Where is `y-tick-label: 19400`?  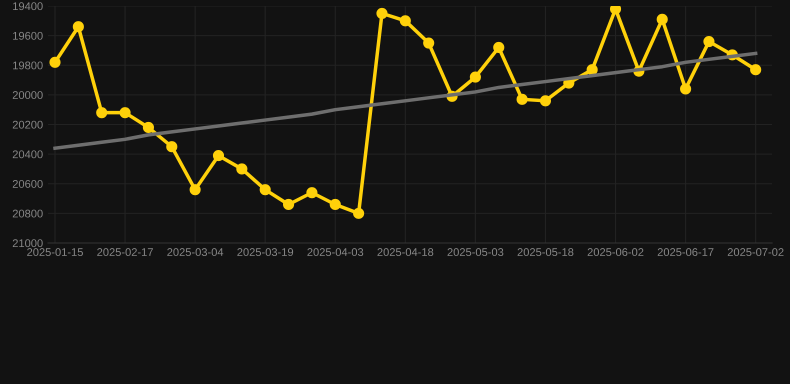 y-tick-label: 19400 is located at coordinates (28, 6).